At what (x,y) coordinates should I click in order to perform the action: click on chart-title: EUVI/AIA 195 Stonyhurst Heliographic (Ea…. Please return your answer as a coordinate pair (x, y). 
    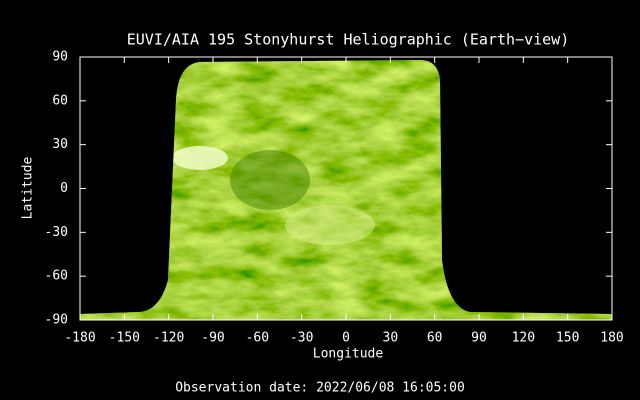
    Looking at the image, I should click on (348, 40).